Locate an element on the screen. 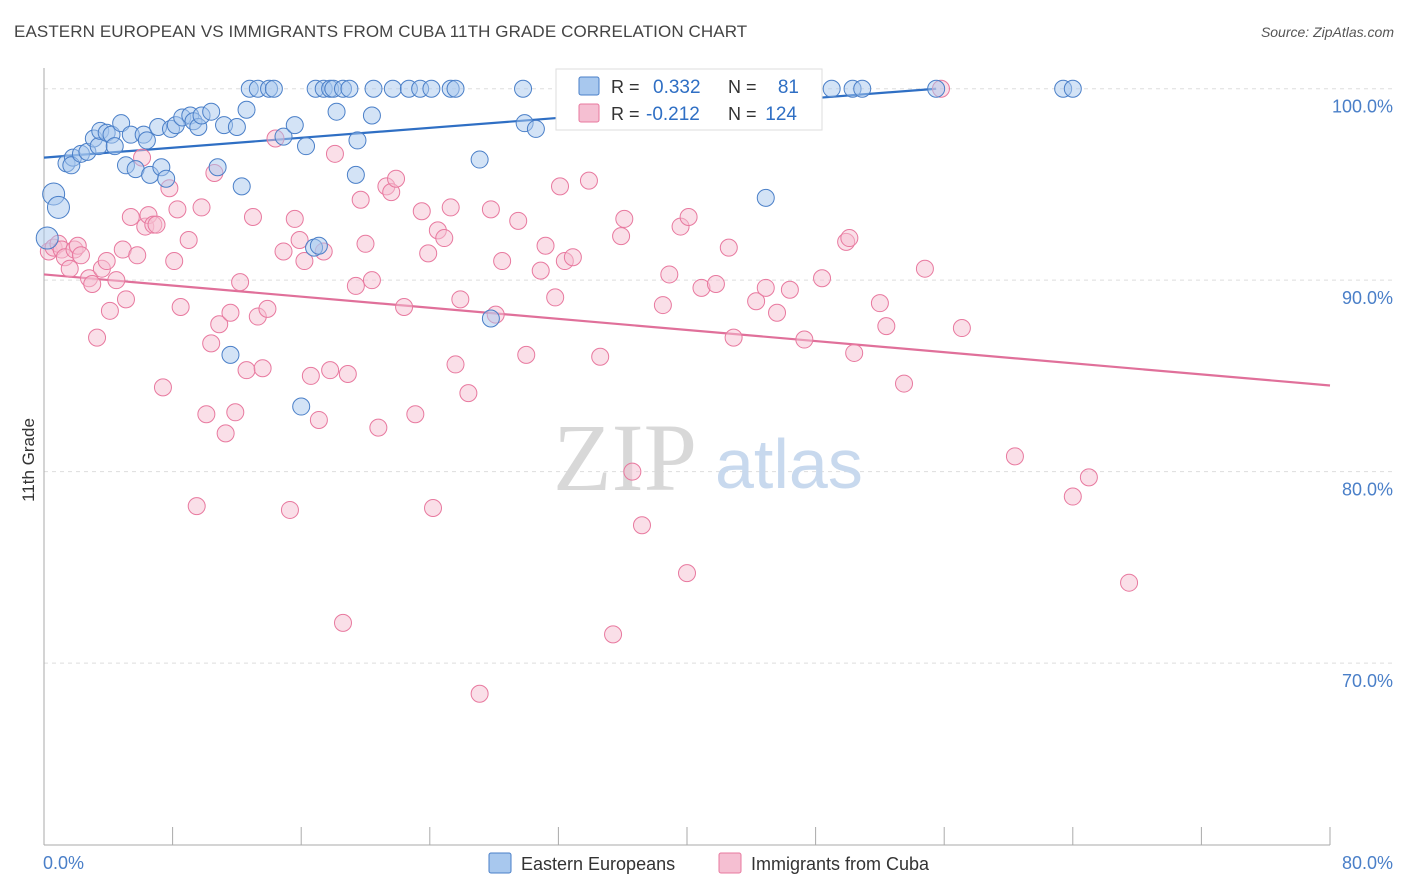 Image resolution: width=1406 pixels, height=892 pixels. y-axis-label: 11th Grade is located at coordinates (28, 460).